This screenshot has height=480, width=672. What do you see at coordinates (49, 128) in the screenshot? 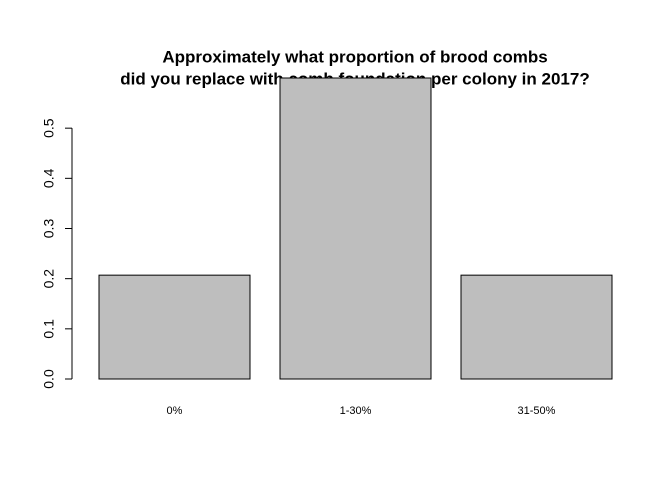
I see `y-tick-label: 0.5` at bounding box center [49, 128].